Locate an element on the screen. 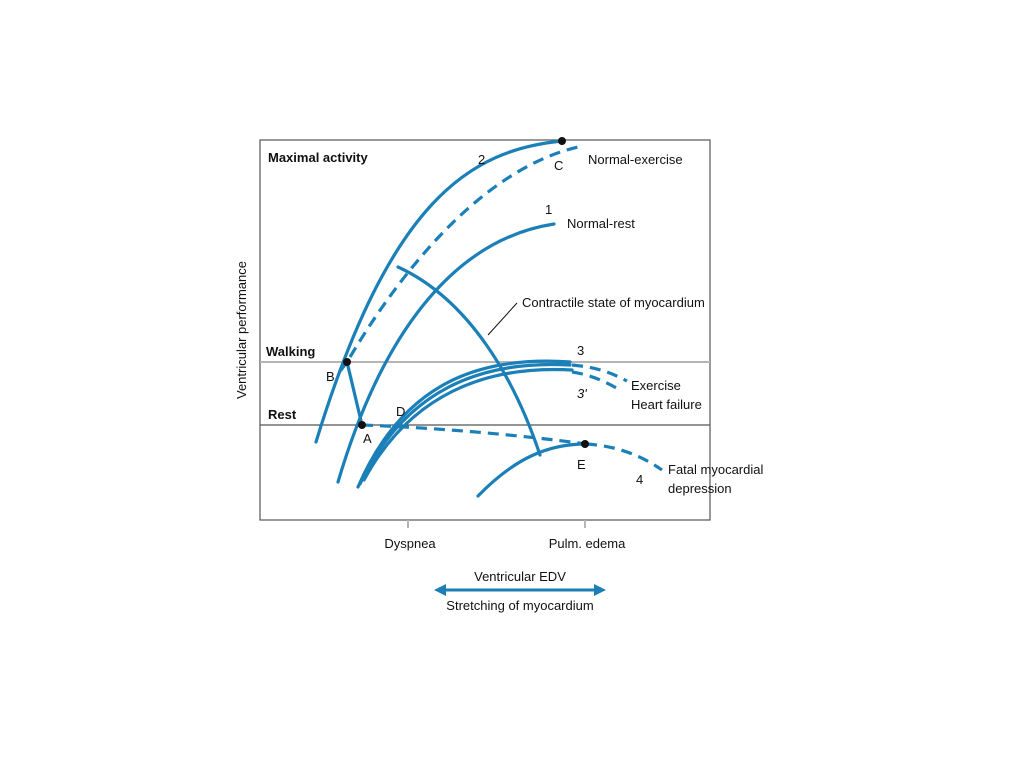 The height and width of the screenshot is (768, 1024). edv-arrow-left-head is located at coordinates (440, 590).